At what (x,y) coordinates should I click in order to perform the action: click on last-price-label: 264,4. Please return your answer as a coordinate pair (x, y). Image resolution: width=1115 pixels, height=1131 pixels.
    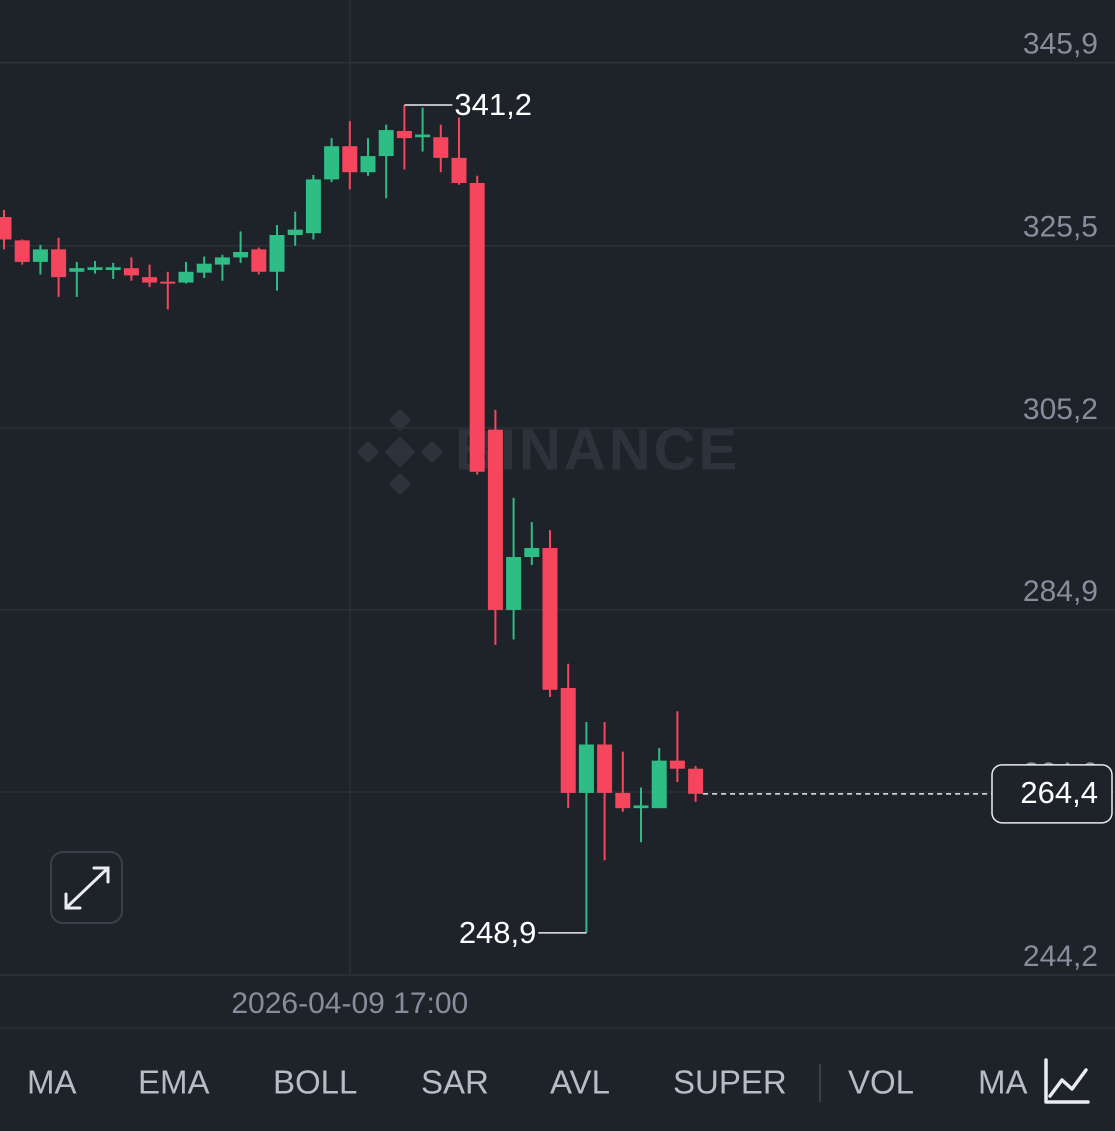
    Looking at the image, I should click on (1059, 792).